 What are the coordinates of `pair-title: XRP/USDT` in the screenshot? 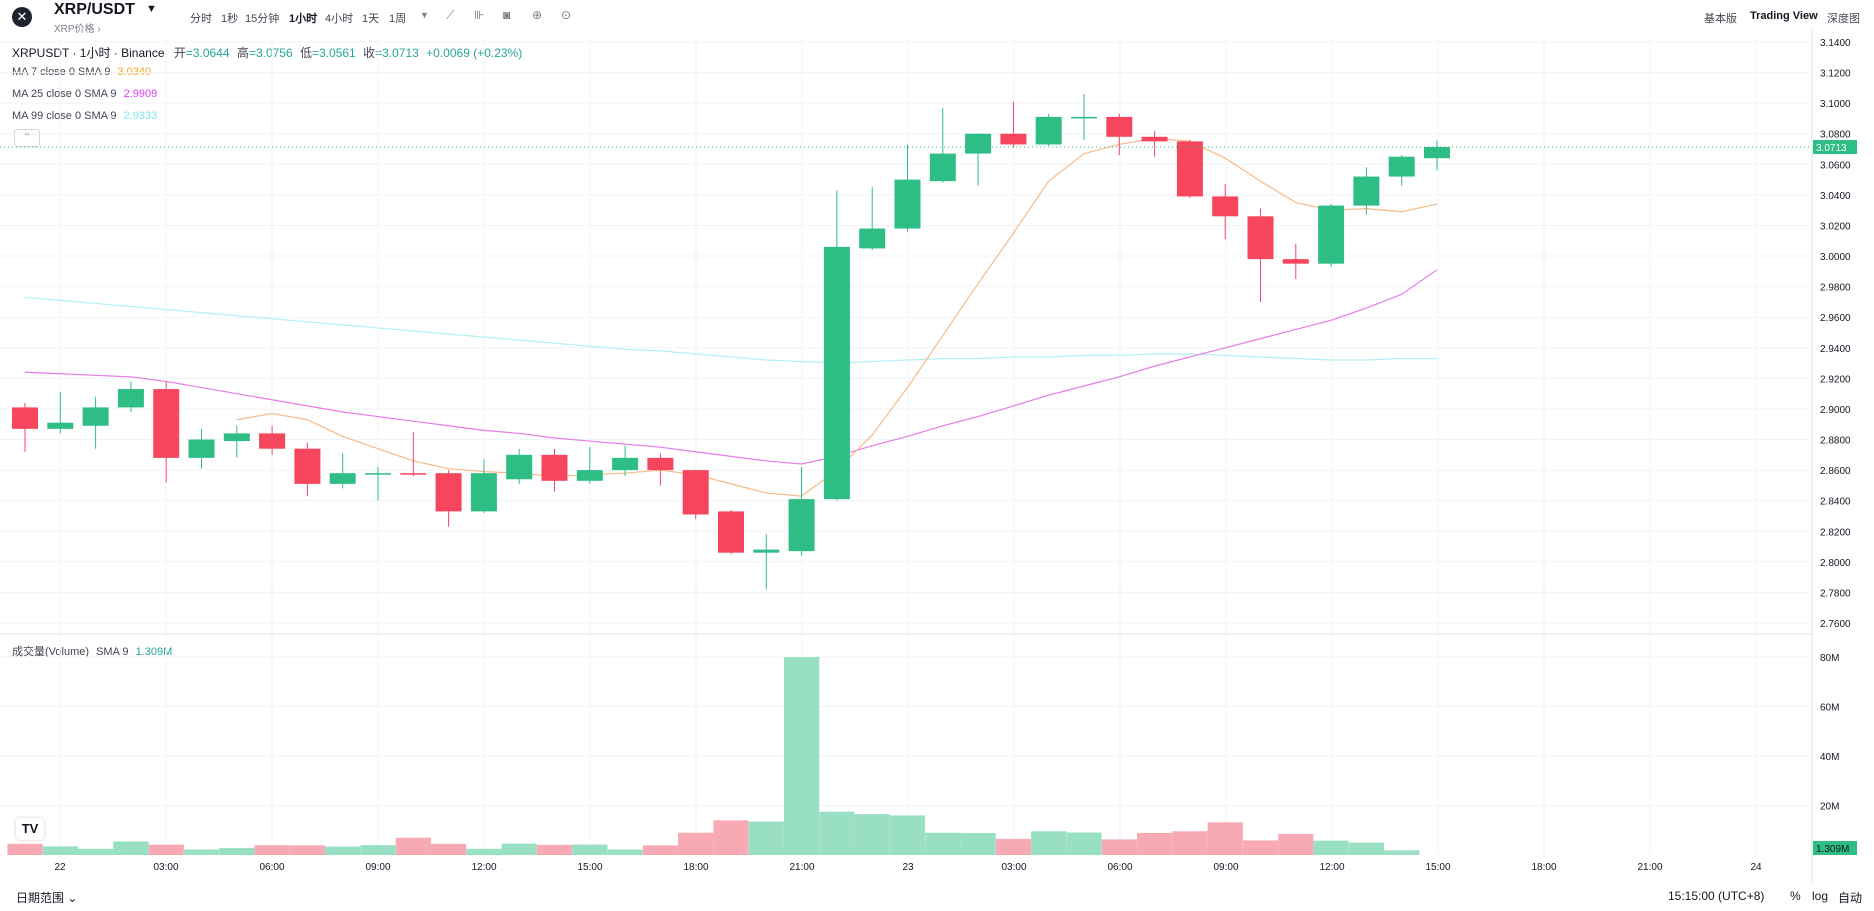 It's located at (94, 9).